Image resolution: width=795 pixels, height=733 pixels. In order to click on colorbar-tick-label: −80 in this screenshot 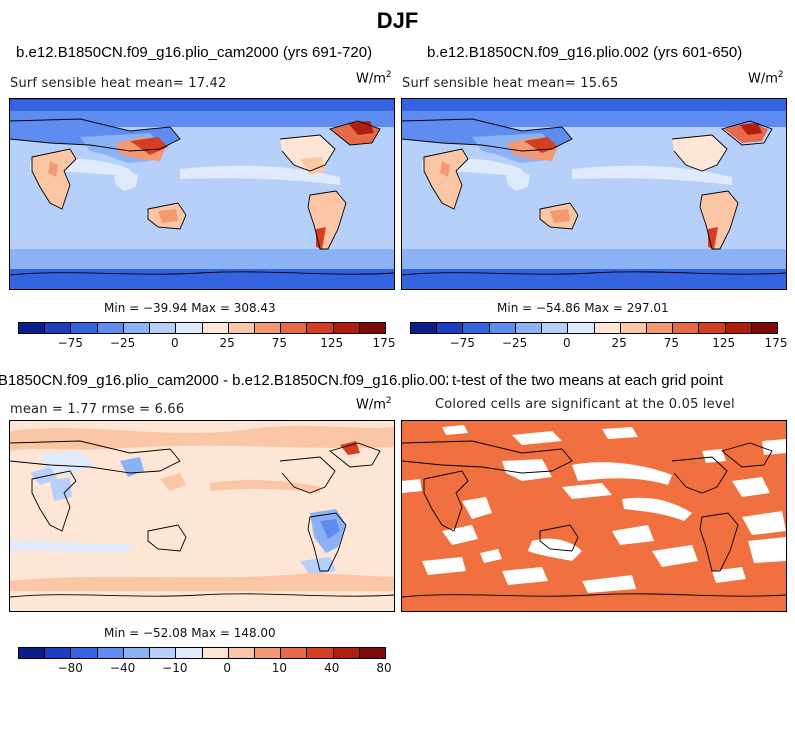, I will do `click(70, 668)`.